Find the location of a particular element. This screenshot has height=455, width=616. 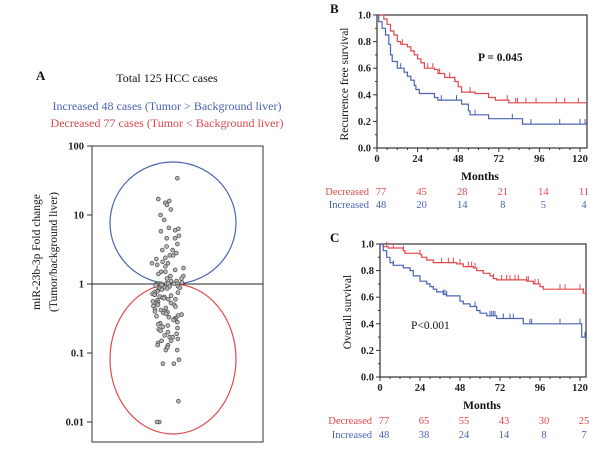

at-risk-count-increased: 48 is located at coordinates (381, 205).